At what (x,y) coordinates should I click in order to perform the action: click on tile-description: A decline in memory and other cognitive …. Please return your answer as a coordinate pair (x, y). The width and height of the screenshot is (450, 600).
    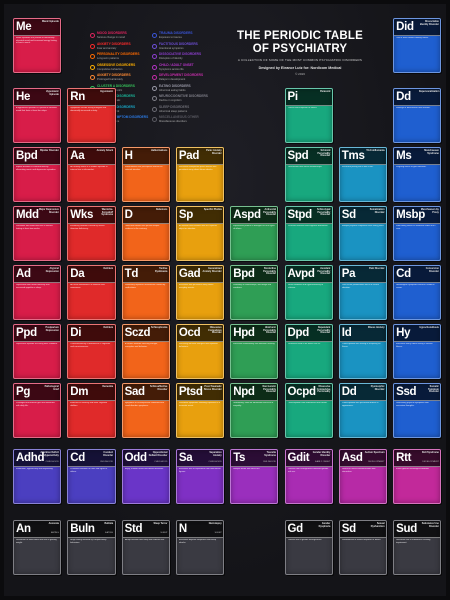
    Looking at the image, I should click on (89, 404).